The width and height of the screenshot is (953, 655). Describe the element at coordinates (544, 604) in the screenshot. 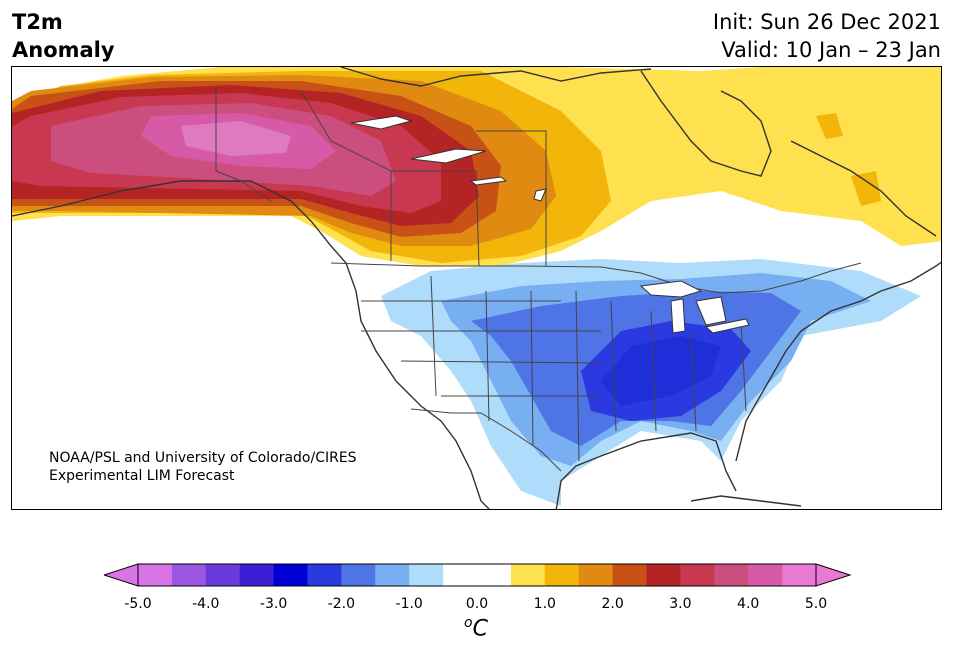

I see `colorbar-tick-label: 1.0` at that location.